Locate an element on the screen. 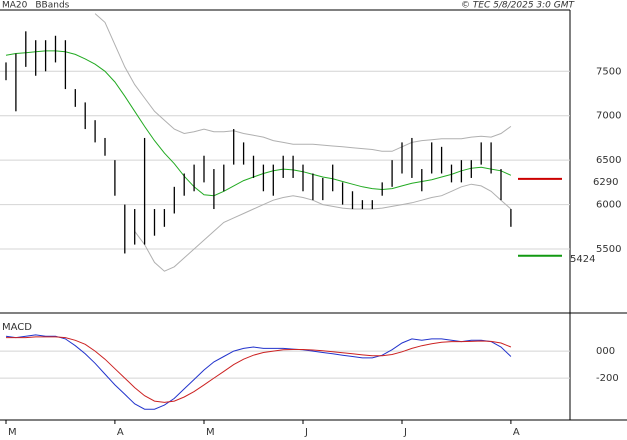 Image resolution: width=627 pixels, height=440 pixels. y-tick-label: 000 is located at coordinates (605, 351).